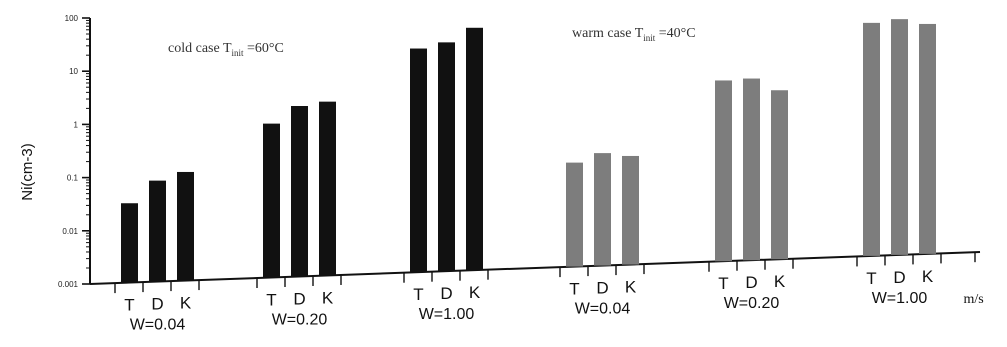 The width and height of the screenshot is (1007, 347). I want to click on x-axis-line, so click(535, 268).